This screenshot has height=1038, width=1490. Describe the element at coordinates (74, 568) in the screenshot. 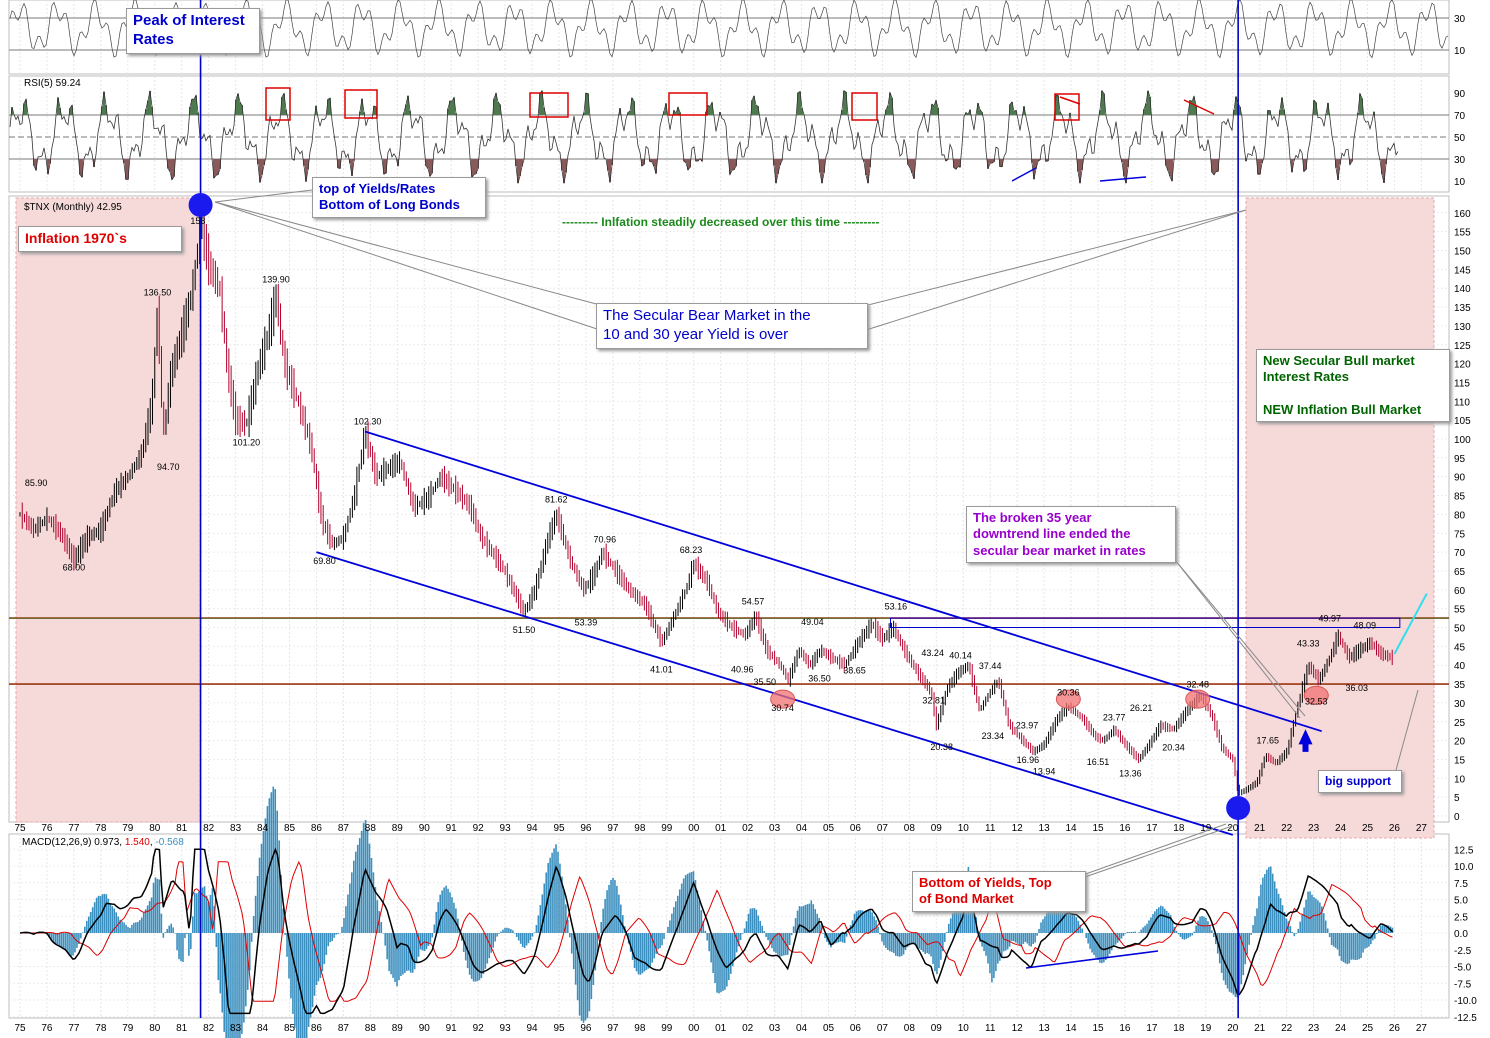

I see `price-value-label: 68.00` at that location.